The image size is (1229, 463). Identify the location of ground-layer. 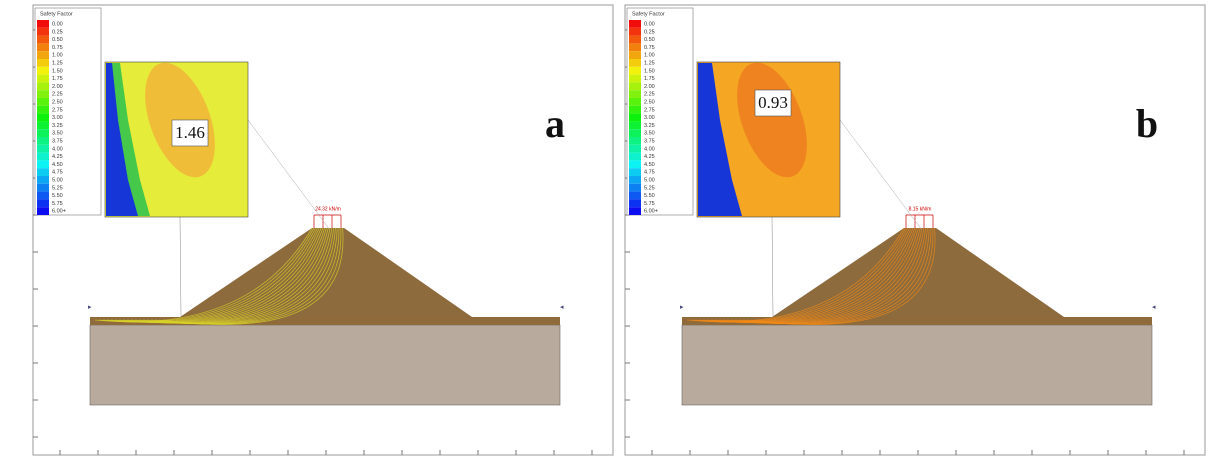
(325, 321).